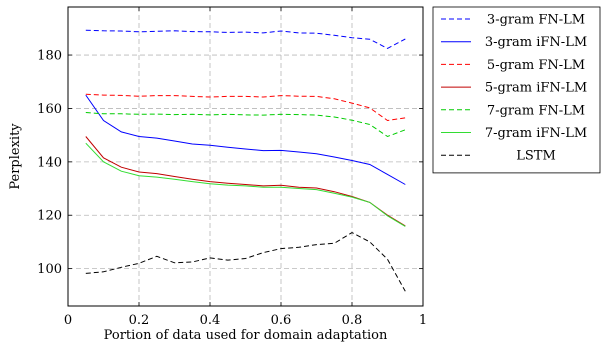  What do you see at coordinates (15, 156) in the screenshot?
I see `y-axis-label: Perplexity` at bounding box center [15, 156].